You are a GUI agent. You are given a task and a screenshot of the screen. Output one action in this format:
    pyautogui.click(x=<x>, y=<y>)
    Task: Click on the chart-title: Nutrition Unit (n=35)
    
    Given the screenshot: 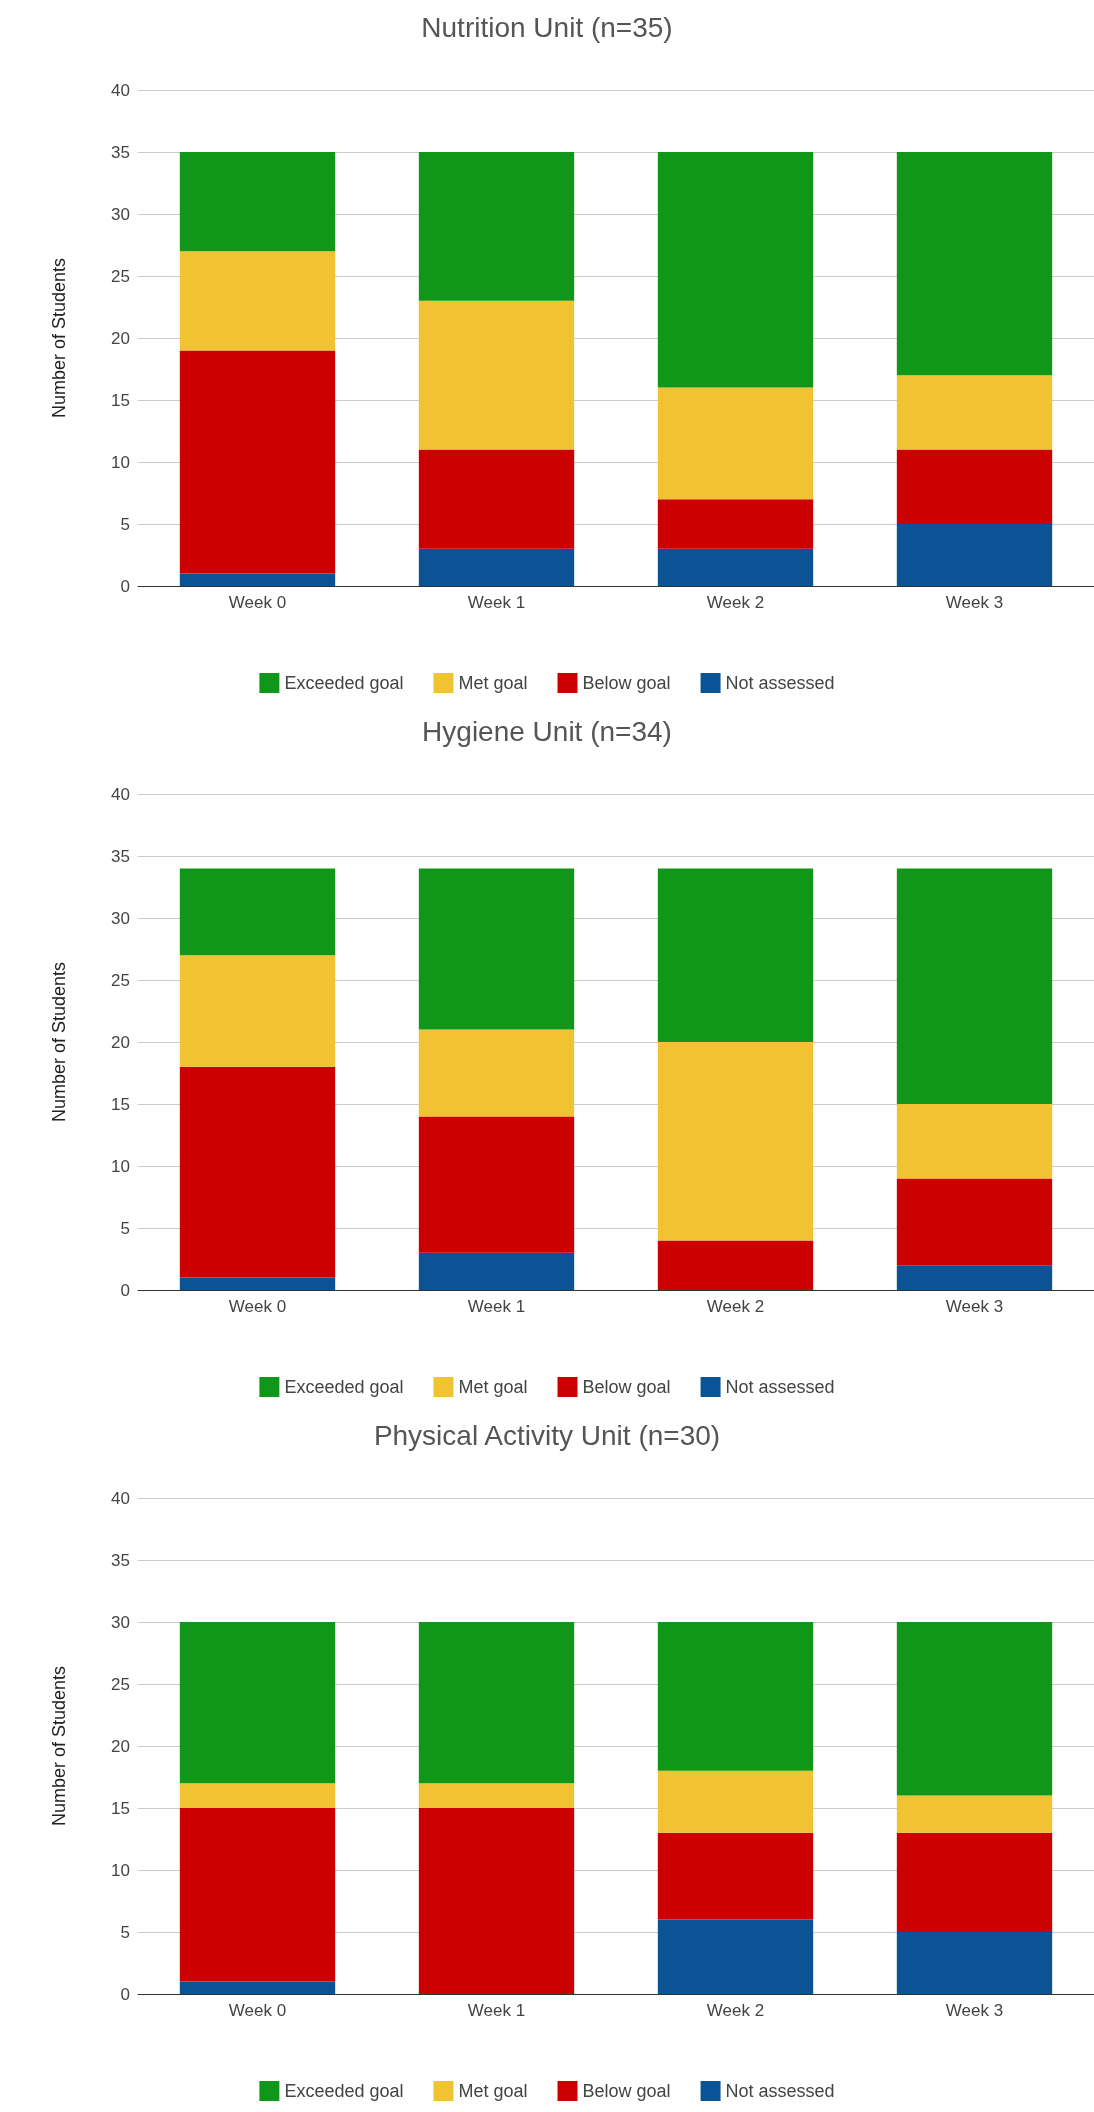 What is the action you would take?
    pyautogui.click(x=547, y=27)
    